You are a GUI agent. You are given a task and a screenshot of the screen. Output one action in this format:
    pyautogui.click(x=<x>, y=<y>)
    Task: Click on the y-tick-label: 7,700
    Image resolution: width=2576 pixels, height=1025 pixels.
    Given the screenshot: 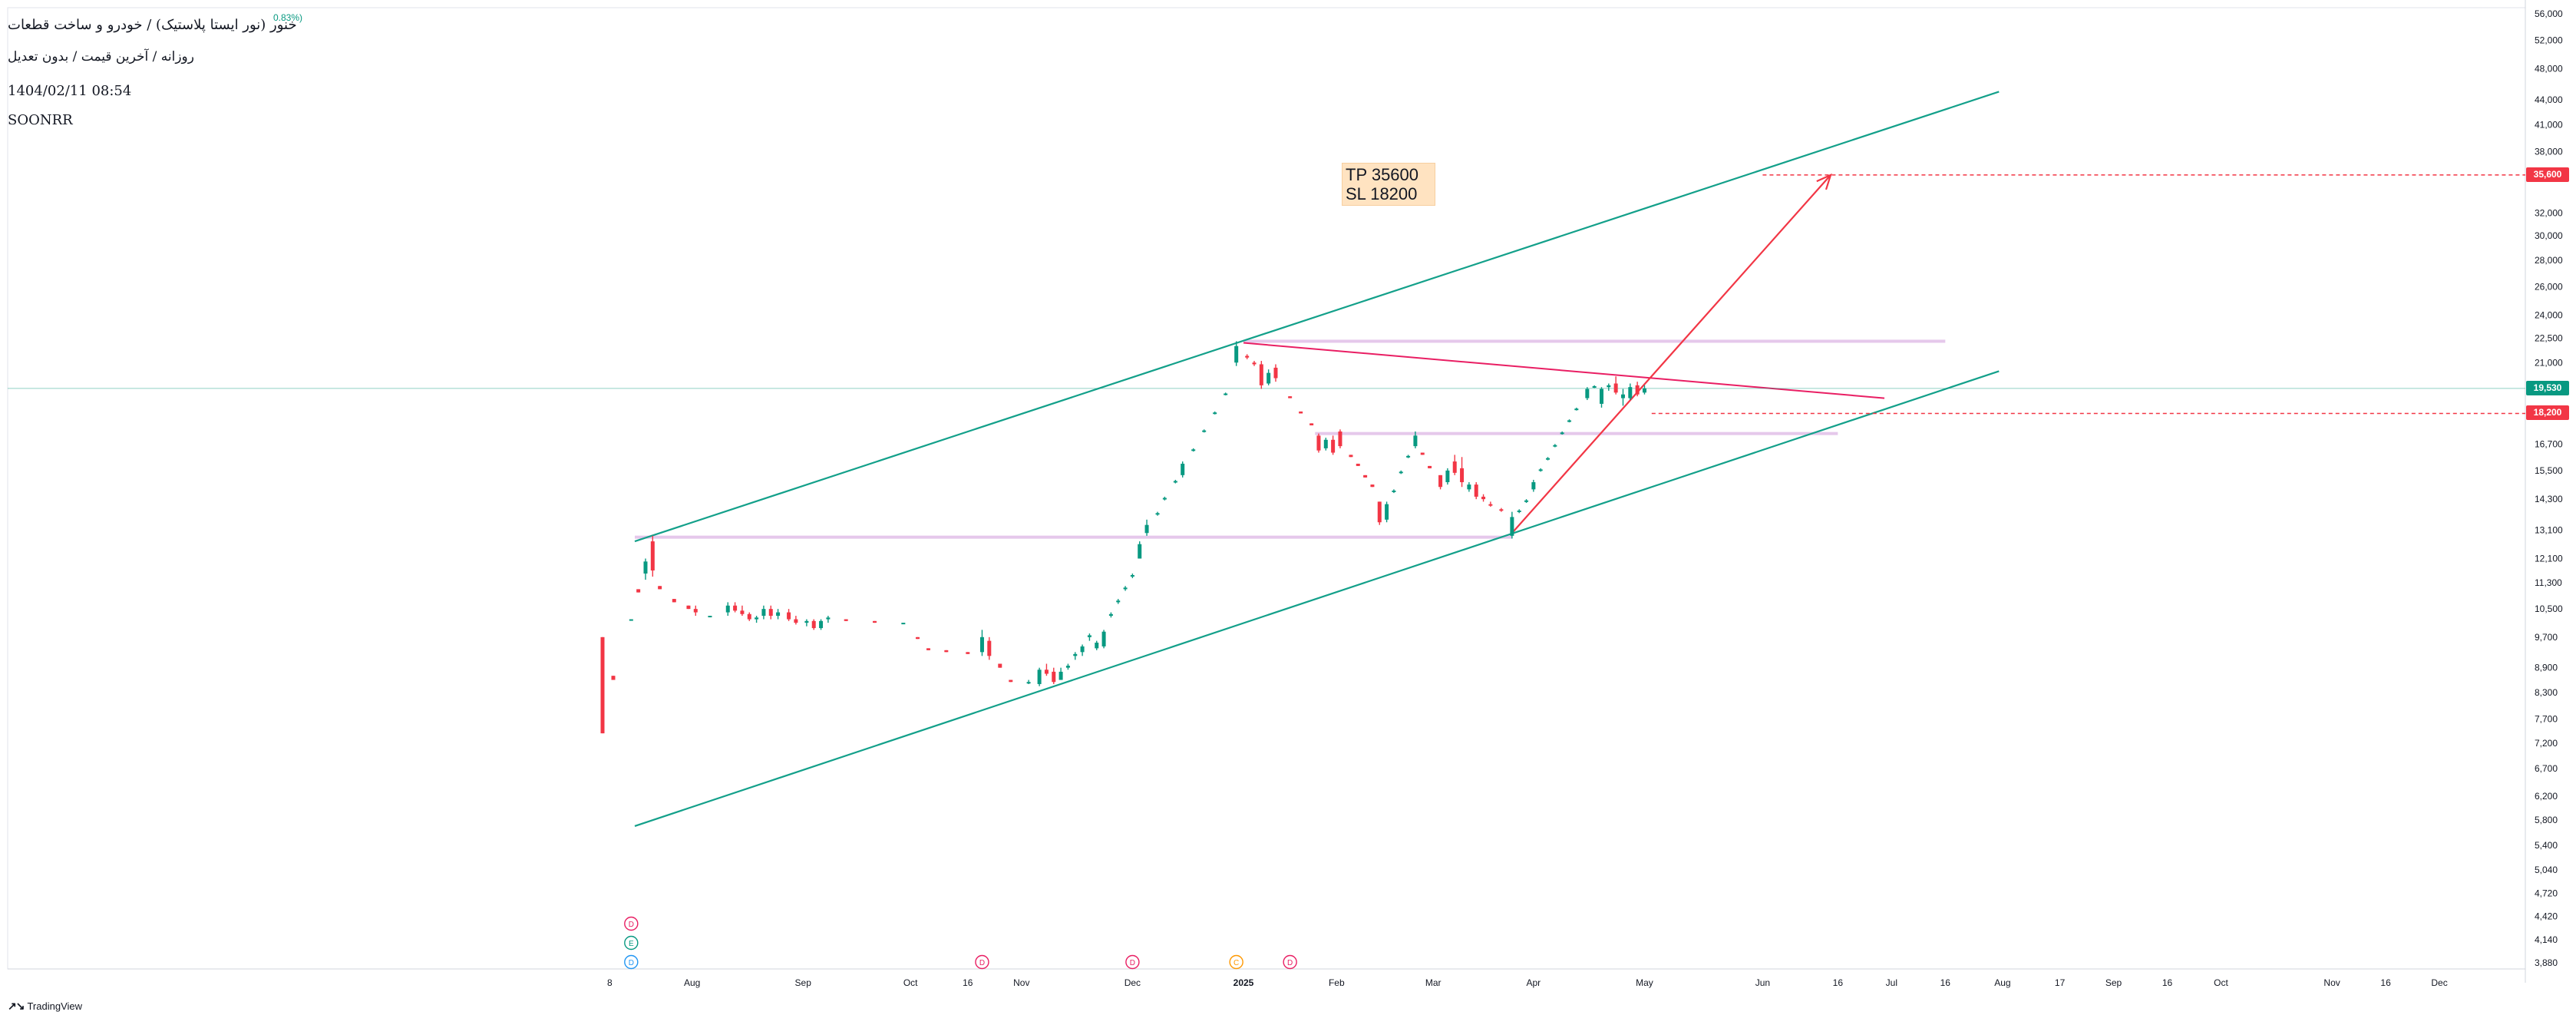 What is the action you would take?
    pyautogui.click(x=2546, y=719)
    